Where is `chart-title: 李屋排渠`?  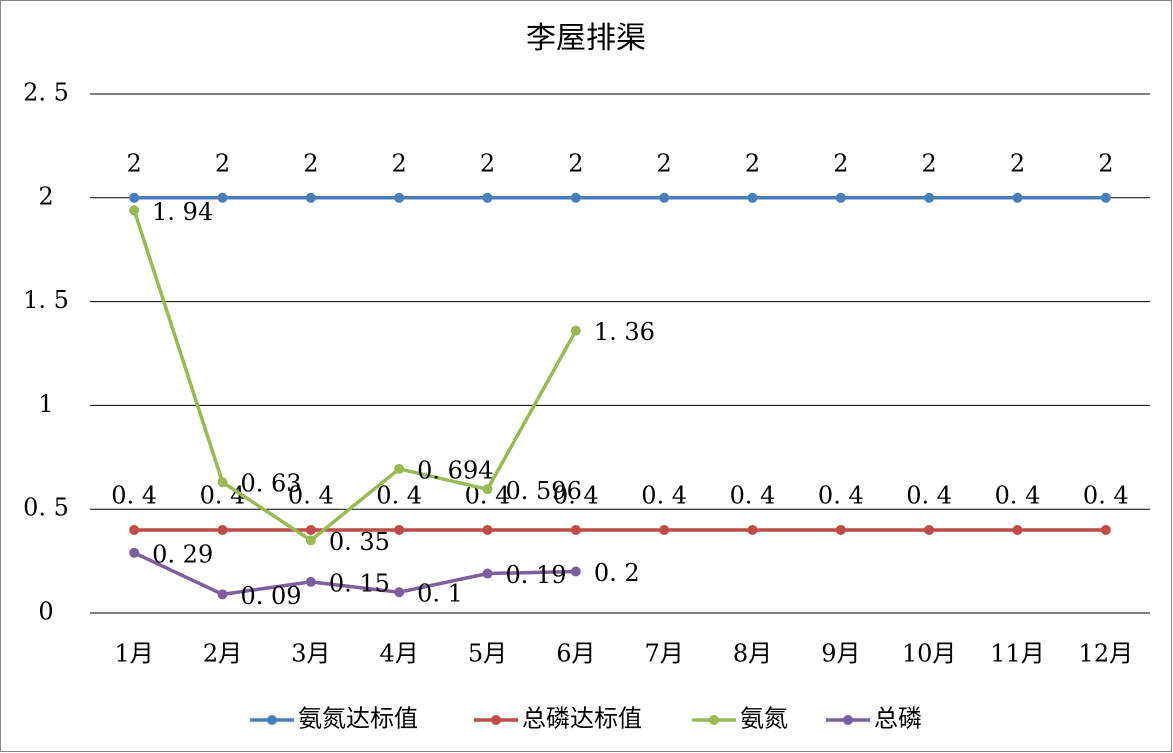 chart-title: 李屋排渠 is located at coordinates (586, 38).